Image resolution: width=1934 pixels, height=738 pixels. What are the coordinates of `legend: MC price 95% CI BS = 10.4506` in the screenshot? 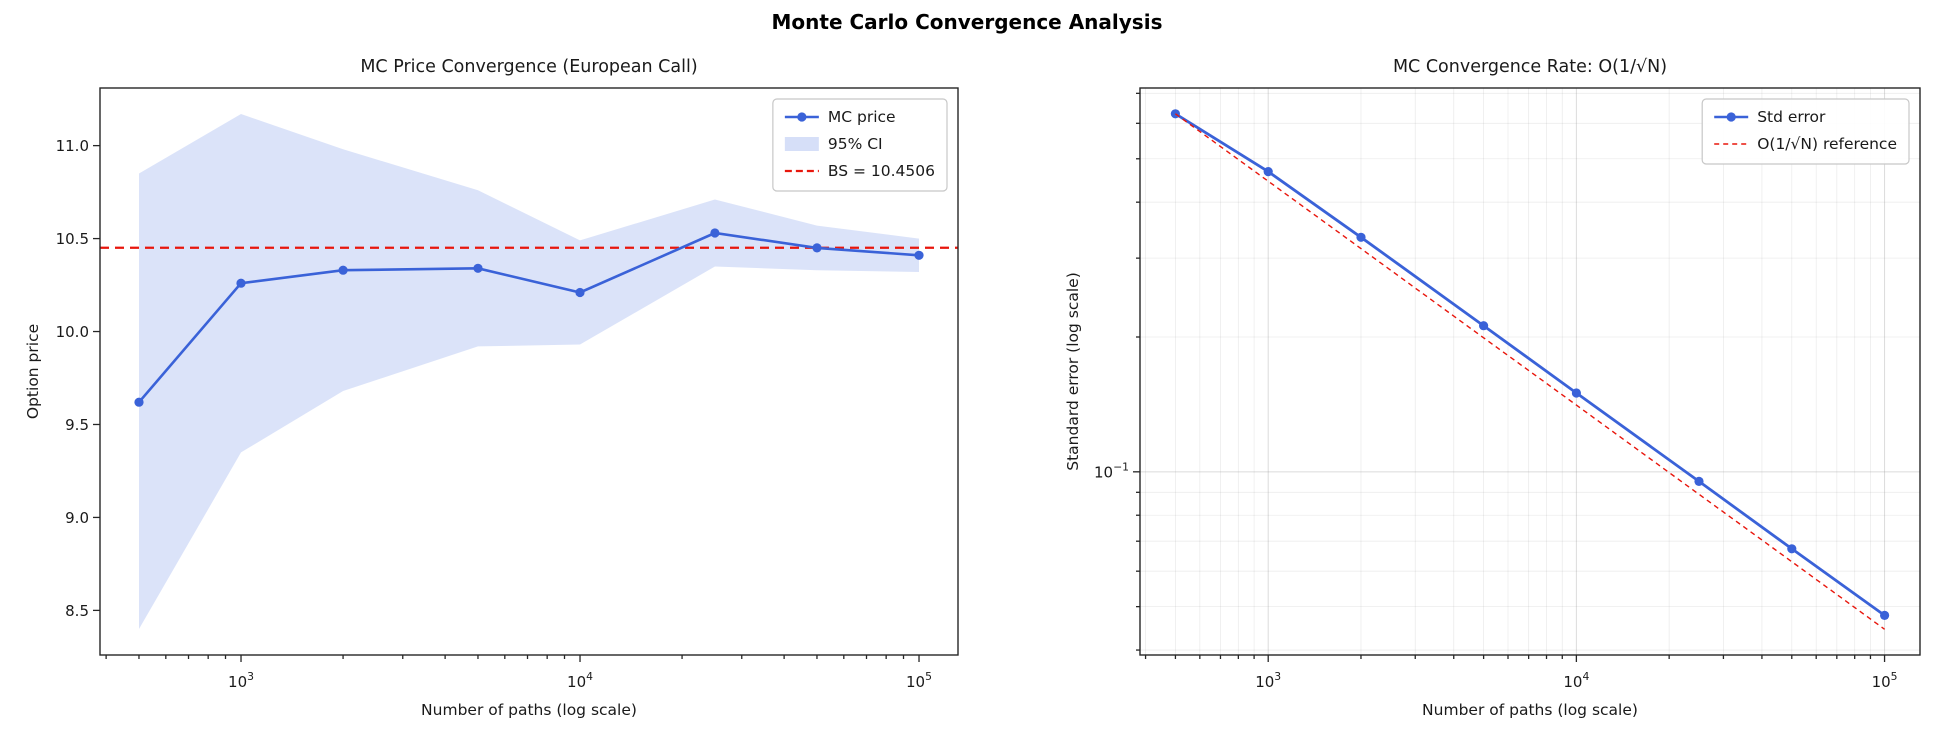 It's located at (860, 145).